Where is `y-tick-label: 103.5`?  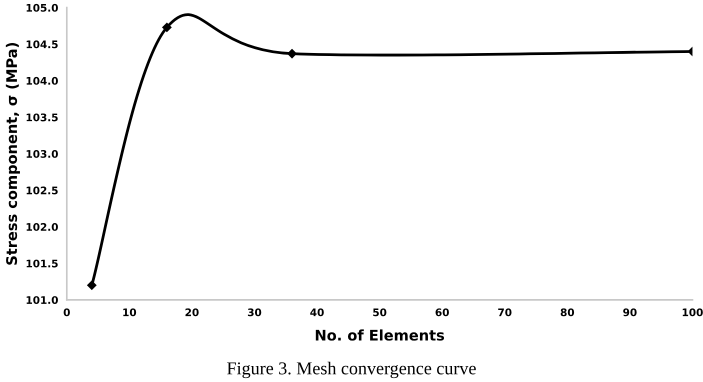 y-tick-label: 103.5 is located at coordinates (42, 117).